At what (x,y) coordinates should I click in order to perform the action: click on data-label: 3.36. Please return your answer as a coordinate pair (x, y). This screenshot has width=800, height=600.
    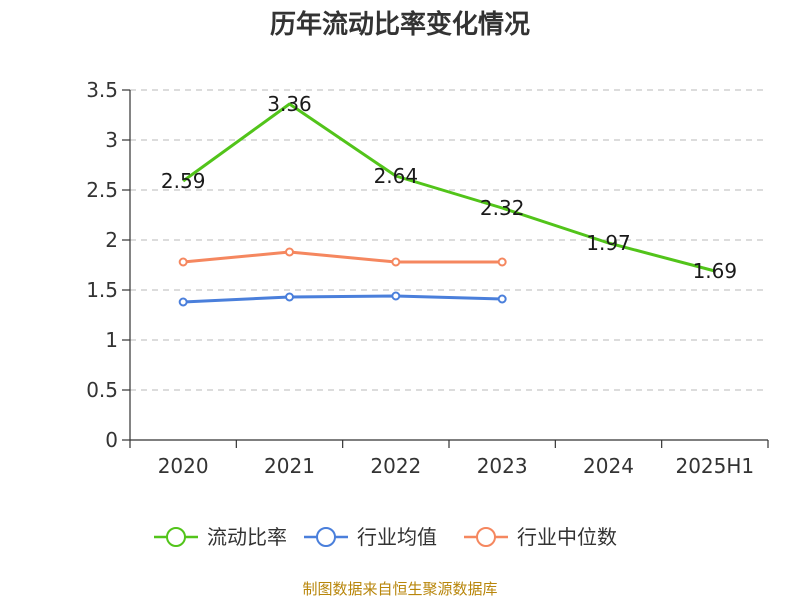
    Looking at the image, I should click on (289, 104).